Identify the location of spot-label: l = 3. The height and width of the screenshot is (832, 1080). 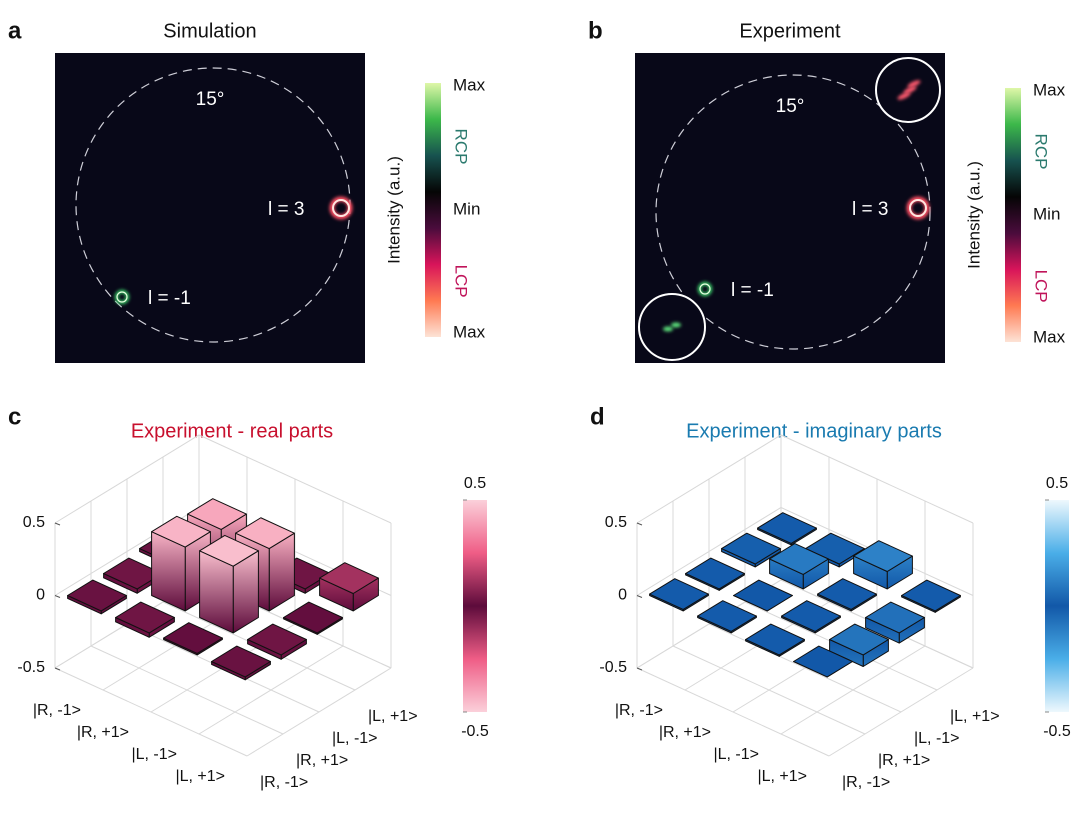
(870, 209).